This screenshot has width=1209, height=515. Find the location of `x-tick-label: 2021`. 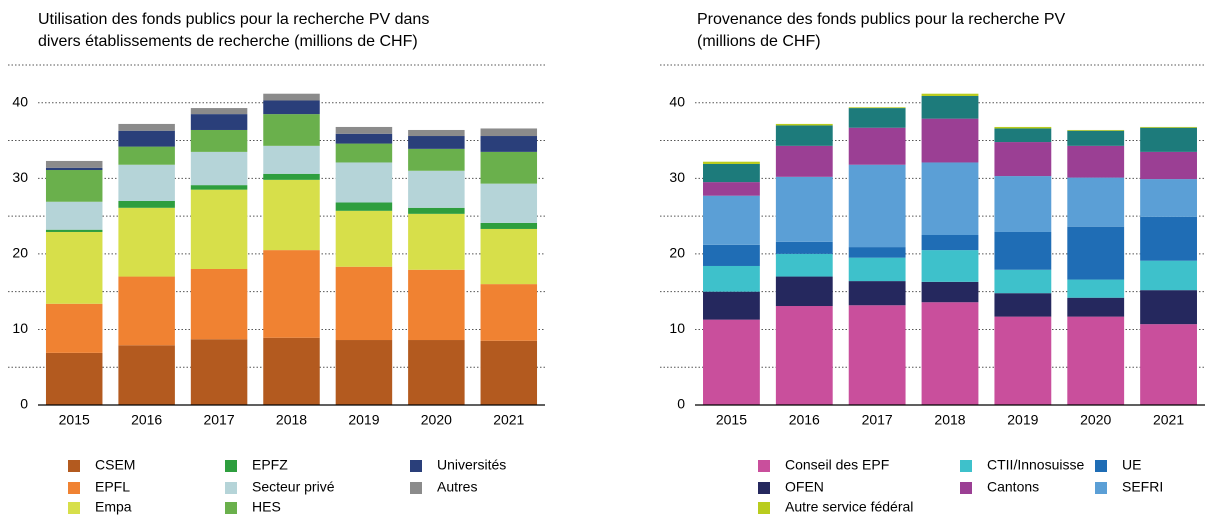

x-tick-label: 2021 is located at coordinates (508, 420).